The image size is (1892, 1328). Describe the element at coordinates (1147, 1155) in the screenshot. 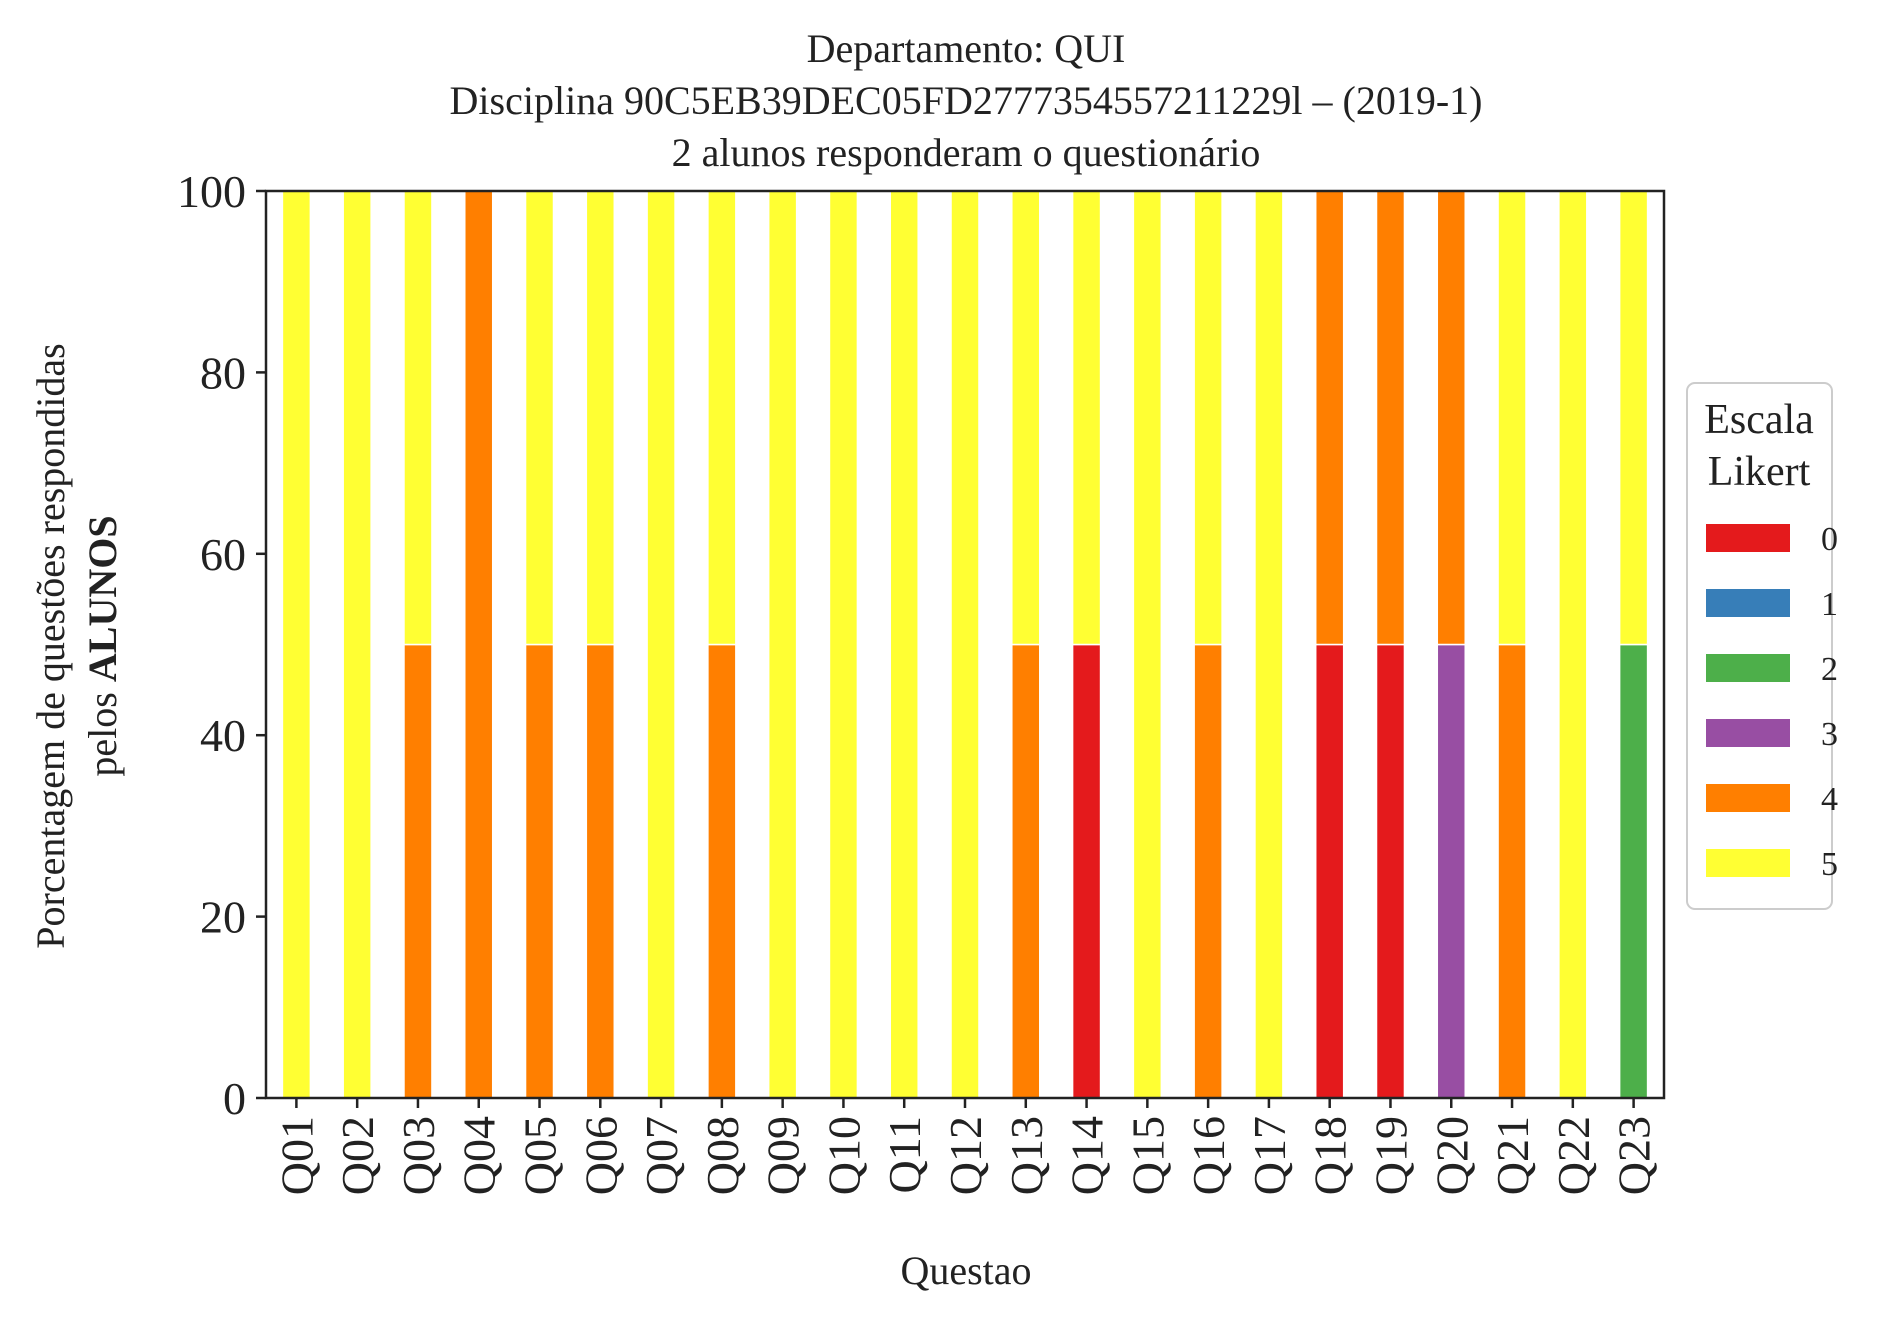

I see `x-tick-label: Q15` at that location.